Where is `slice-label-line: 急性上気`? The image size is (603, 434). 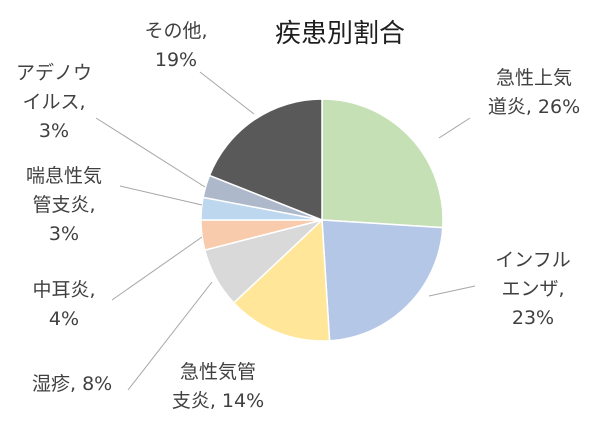 slice-label-line: 急性上気 is located at coordinates (534, 78).